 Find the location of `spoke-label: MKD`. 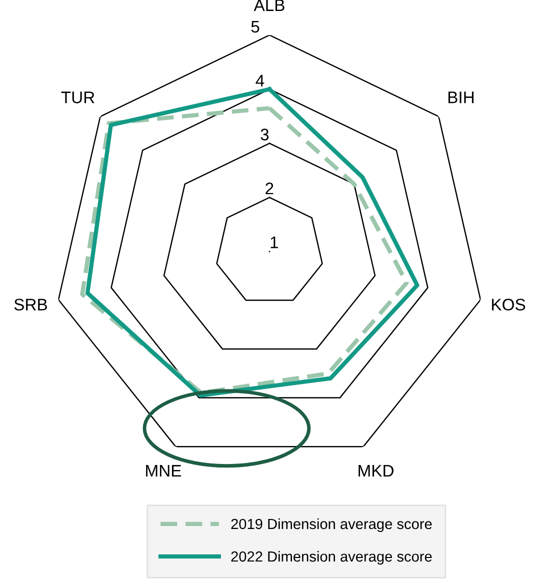

spoke-label: MKD is located at coordinates (376, 471).